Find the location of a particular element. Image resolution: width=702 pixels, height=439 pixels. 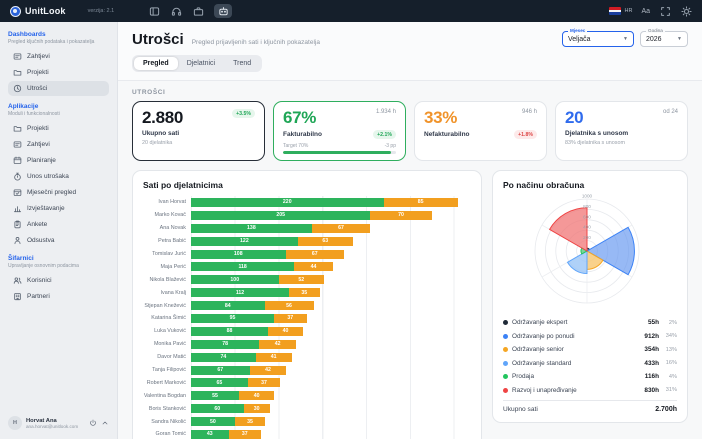

language-label: HR is located at coordinates (628, 11).